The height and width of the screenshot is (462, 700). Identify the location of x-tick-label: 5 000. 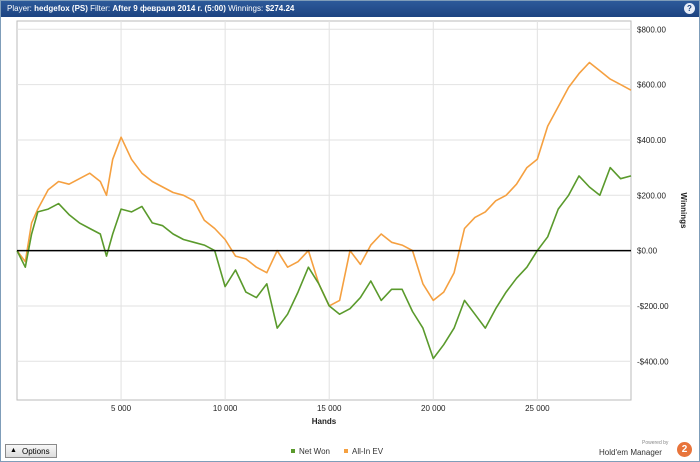
(121, 408).